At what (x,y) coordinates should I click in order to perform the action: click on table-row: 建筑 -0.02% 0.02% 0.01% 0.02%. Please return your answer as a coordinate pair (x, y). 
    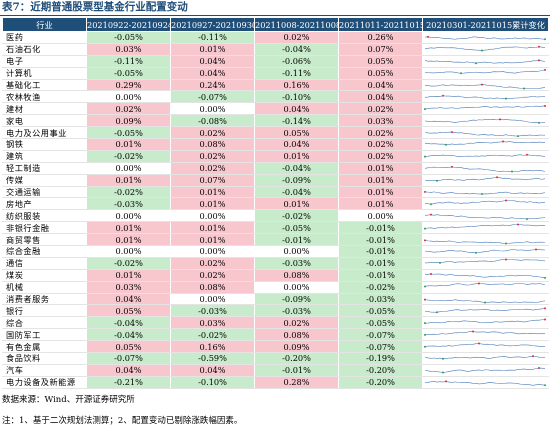
    Looking at the image, I should click on (275, 156).